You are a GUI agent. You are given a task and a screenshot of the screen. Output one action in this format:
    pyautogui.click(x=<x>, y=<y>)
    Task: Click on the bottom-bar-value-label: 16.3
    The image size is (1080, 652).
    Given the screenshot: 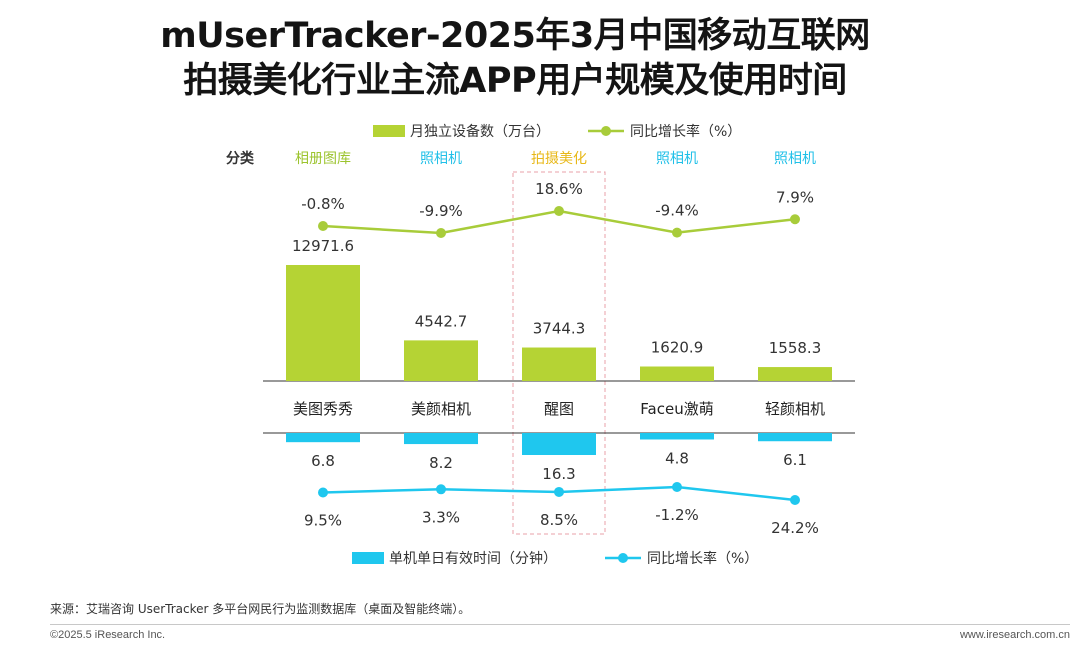 What is the action you would take?
    pyautogui.click(x=558, y=474)
    